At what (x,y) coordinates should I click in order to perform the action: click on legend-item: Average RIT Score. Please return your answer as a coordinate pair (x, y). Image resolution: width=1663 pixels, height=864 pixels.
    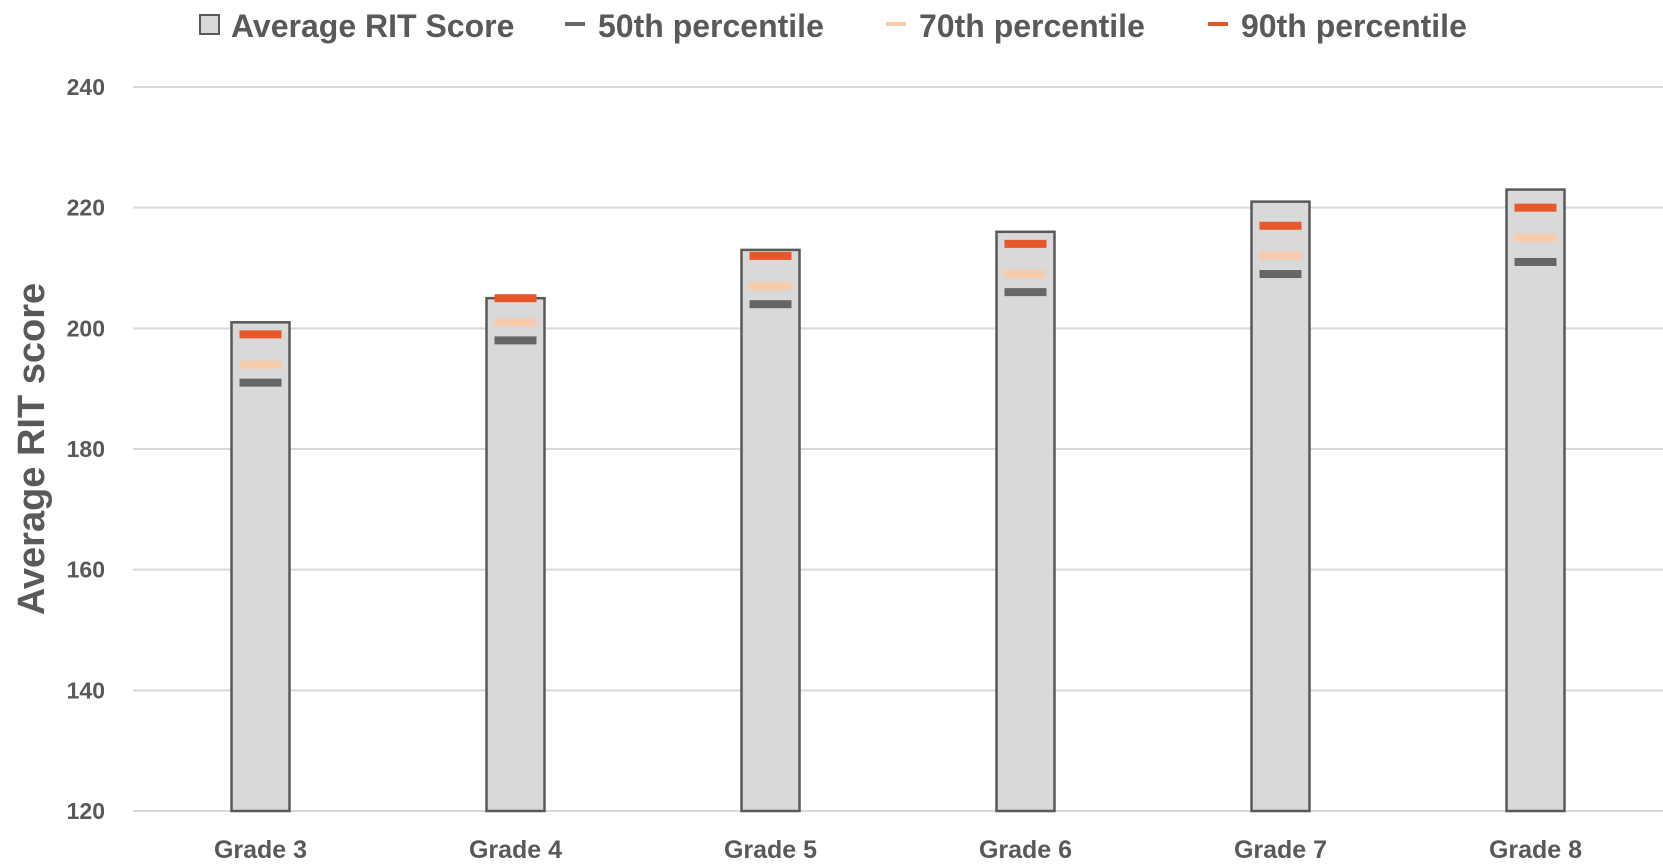
    Looking at the image, I should click on (356, 26).